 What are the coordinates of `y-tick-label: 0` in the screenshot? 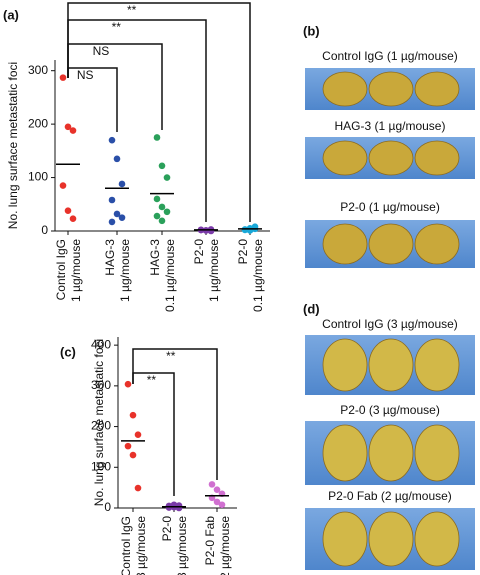 It's located at (44, 230).